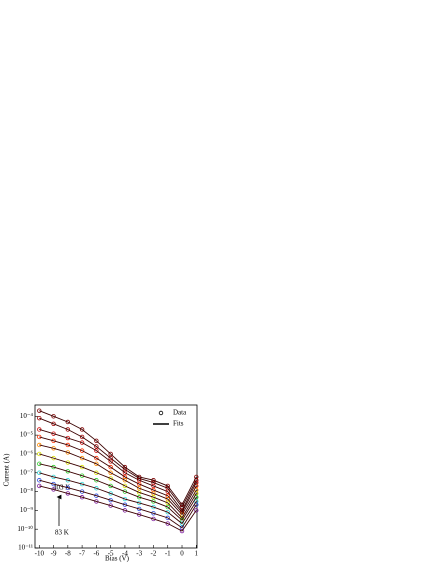 This screenshot has height=564, width=436. I want to click on y-tick-label: 10⁻⁹, so click(27, 510).